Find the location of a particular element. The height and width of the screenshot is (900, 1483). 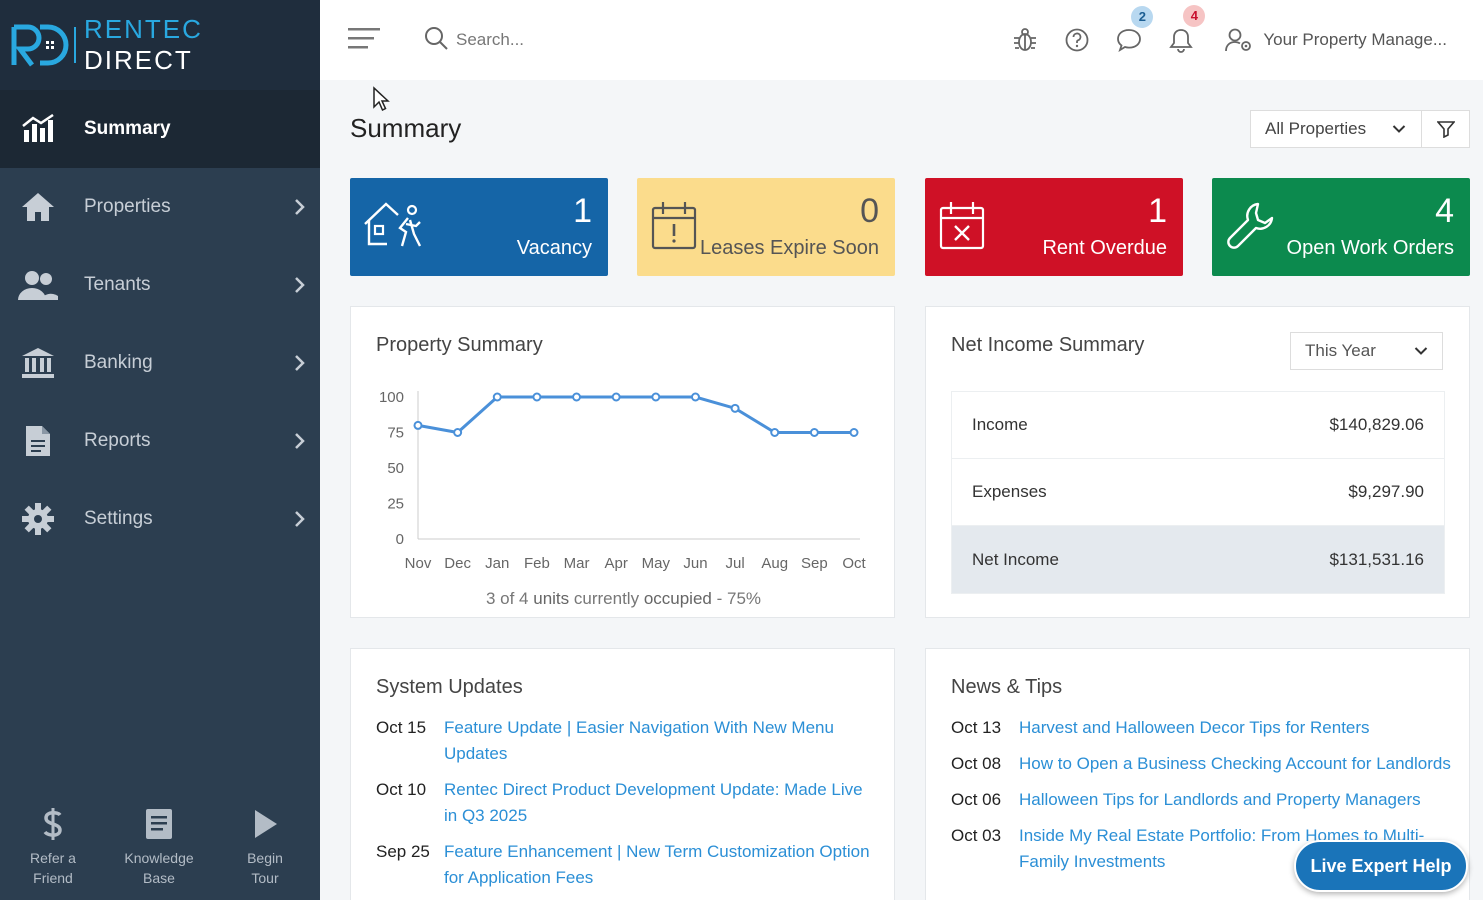

bank-icon is located at coordinates (38, 363).